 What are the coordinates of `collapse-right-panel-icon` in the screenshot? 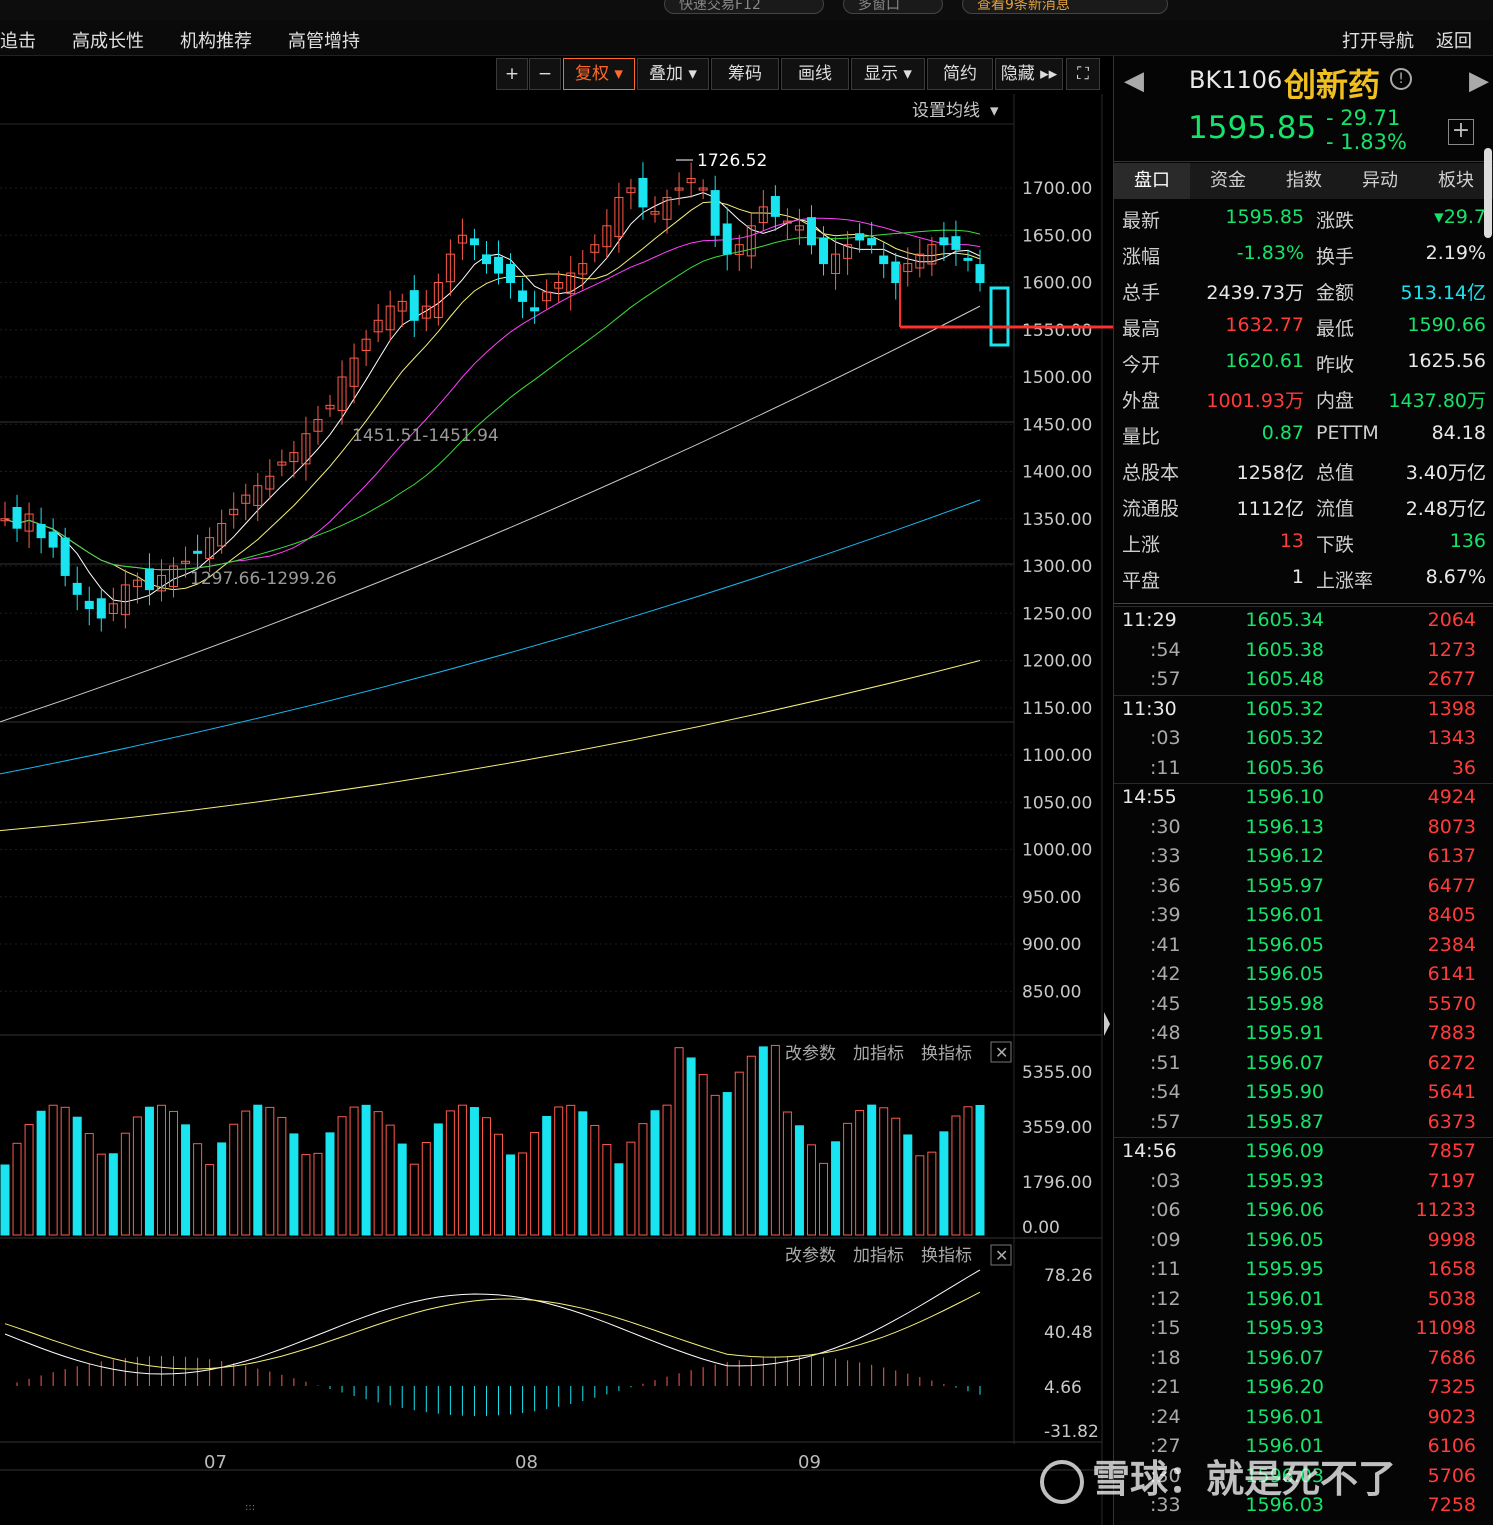 It's located at (1107, 1024).